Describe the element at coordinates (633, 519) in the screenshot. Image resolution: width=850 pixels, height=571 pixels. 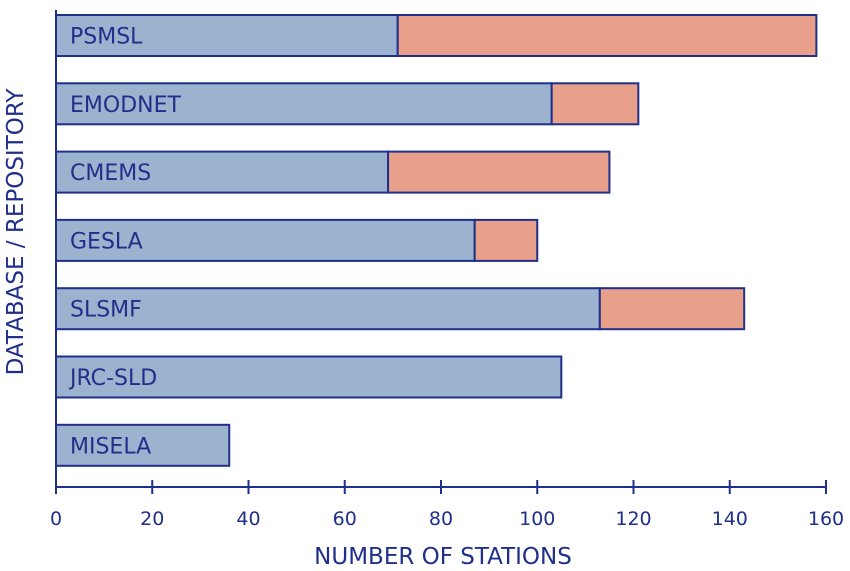
I see `x-tick-label-120: 120` at that location.